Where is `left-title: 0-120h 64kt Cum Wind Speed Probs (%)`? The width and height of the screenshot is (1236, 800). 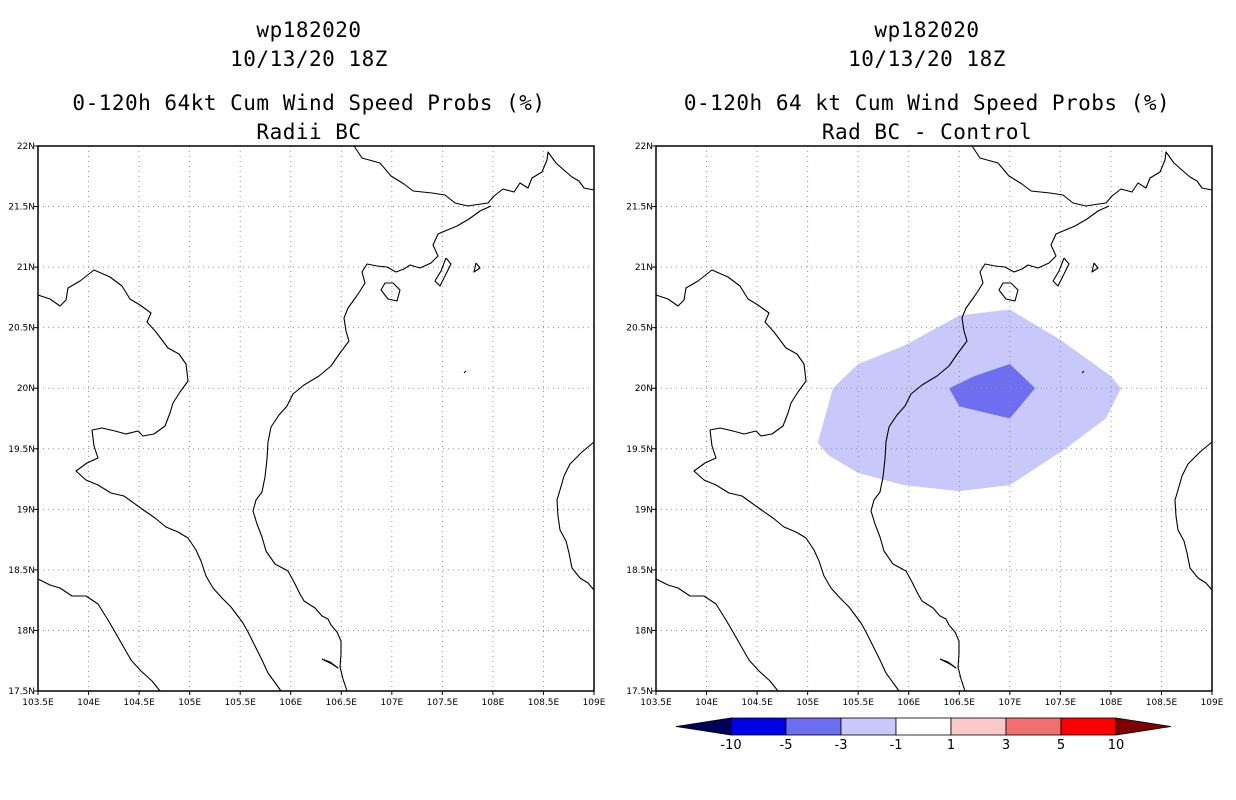
left-title: 0-120h 64kt Cum Wind Speed Probs (%) is located at coordinates (309, 103).